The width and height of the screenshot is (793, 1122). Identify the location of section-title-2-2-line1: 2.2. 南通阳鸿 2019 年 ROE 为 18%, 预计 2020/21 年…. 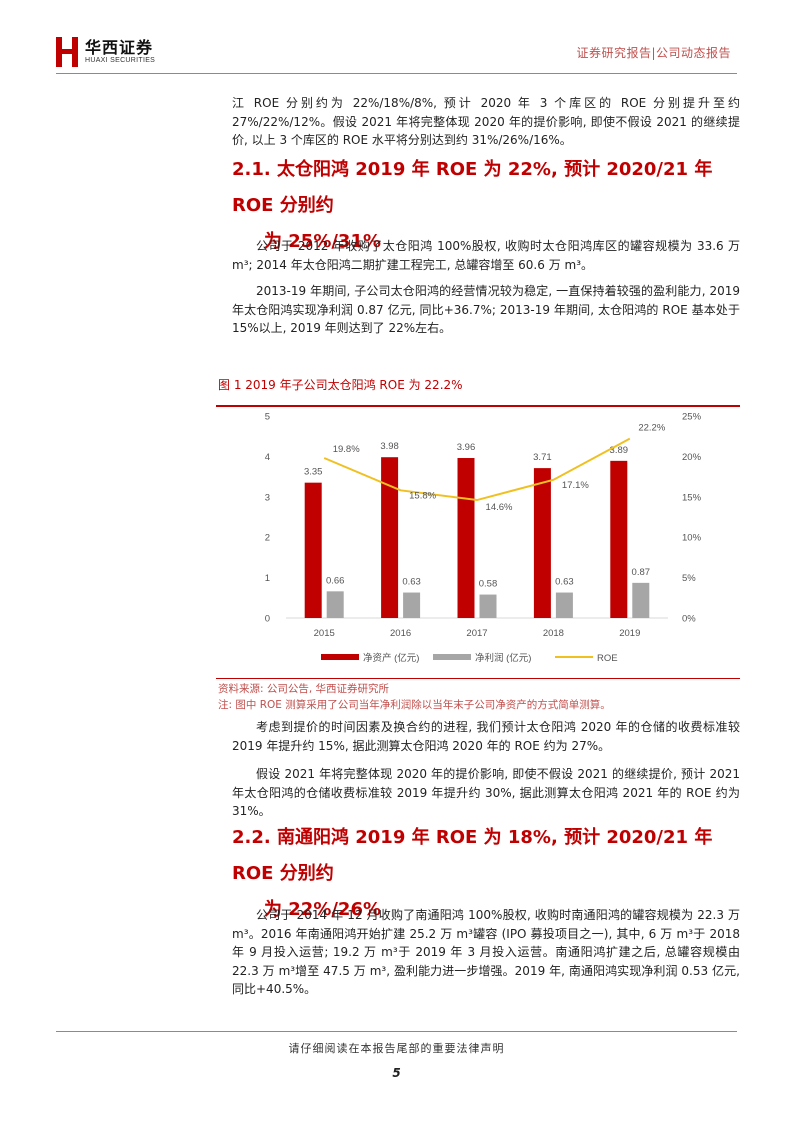
(472, 855).